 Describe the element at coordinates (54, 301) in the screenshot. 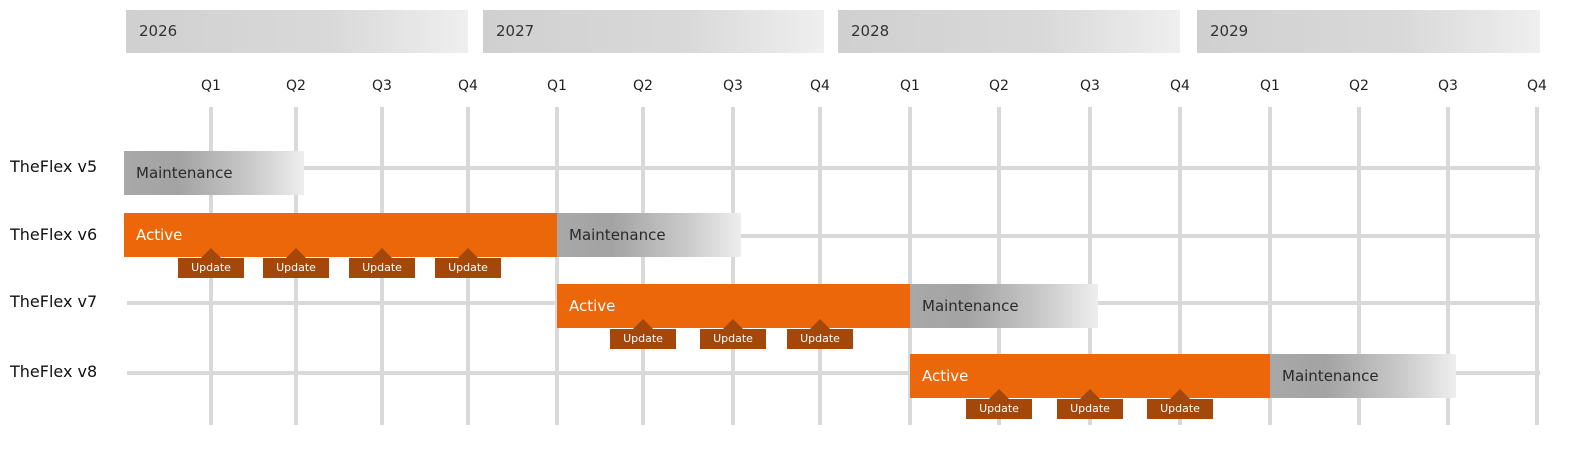

I see `row-label: TheFlex v7` at that location.